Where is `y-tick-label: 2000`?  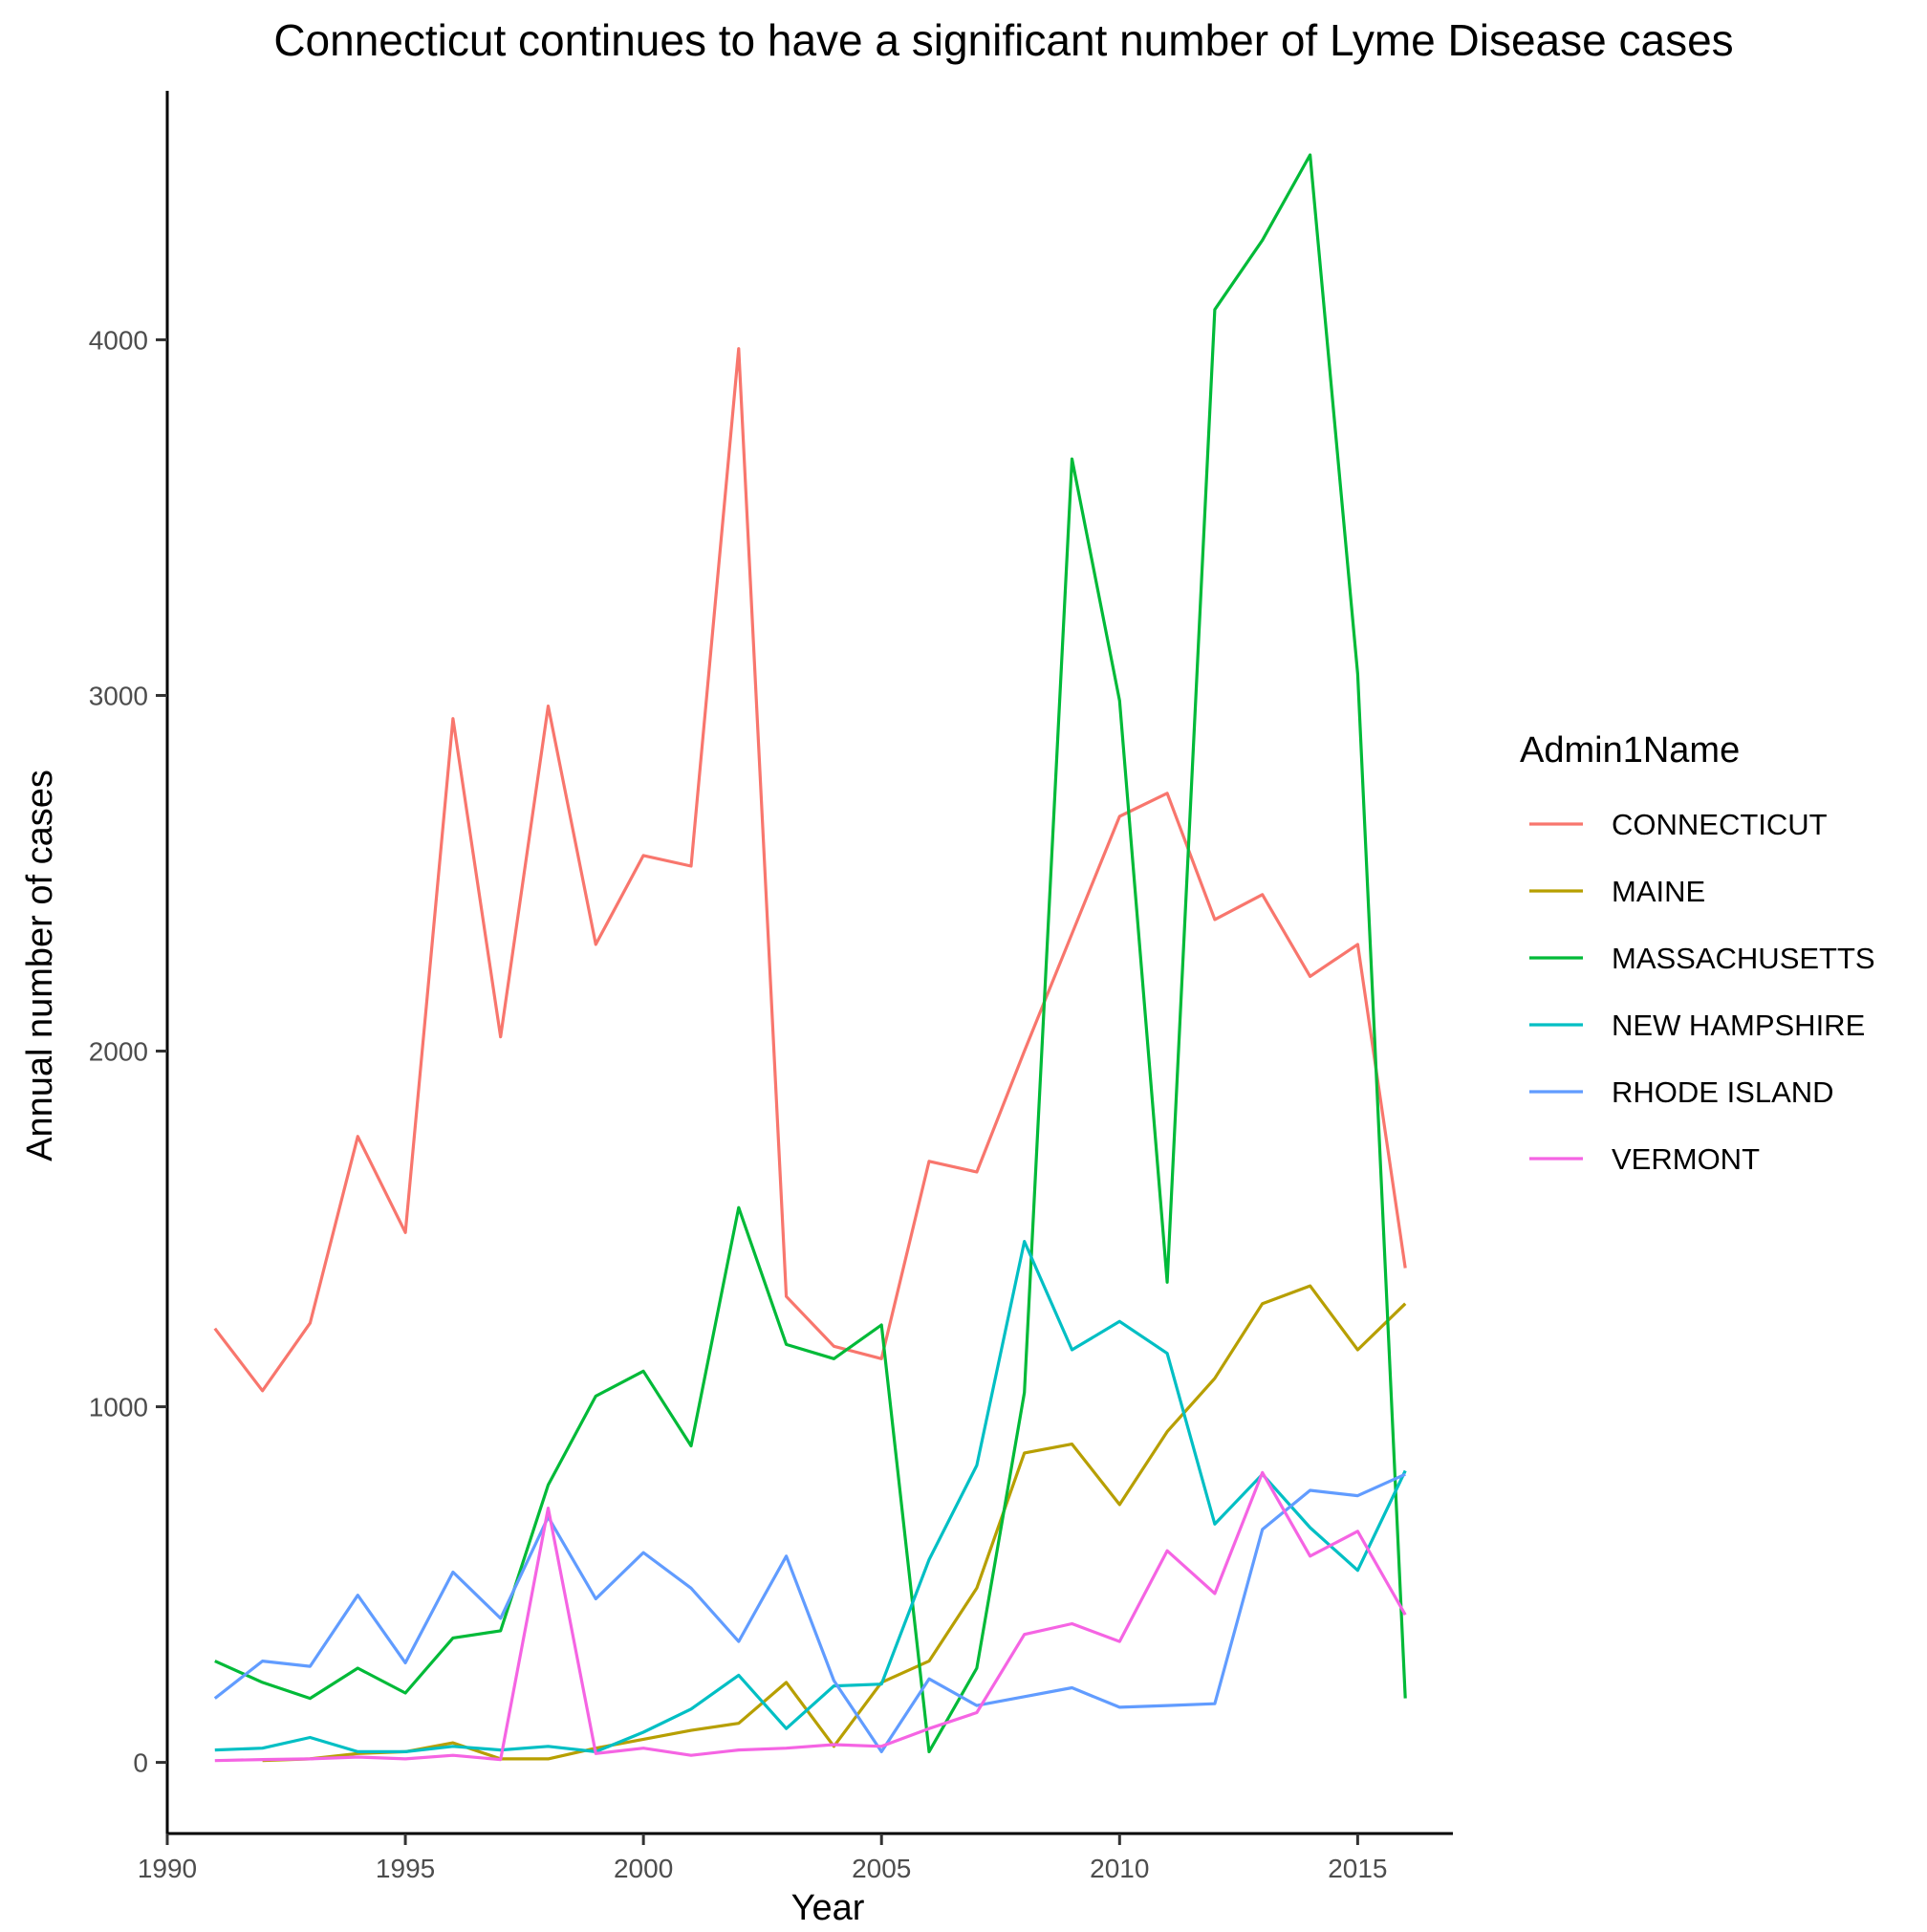 y-tick-label: 2000 is located at coordinates (119, 1052).